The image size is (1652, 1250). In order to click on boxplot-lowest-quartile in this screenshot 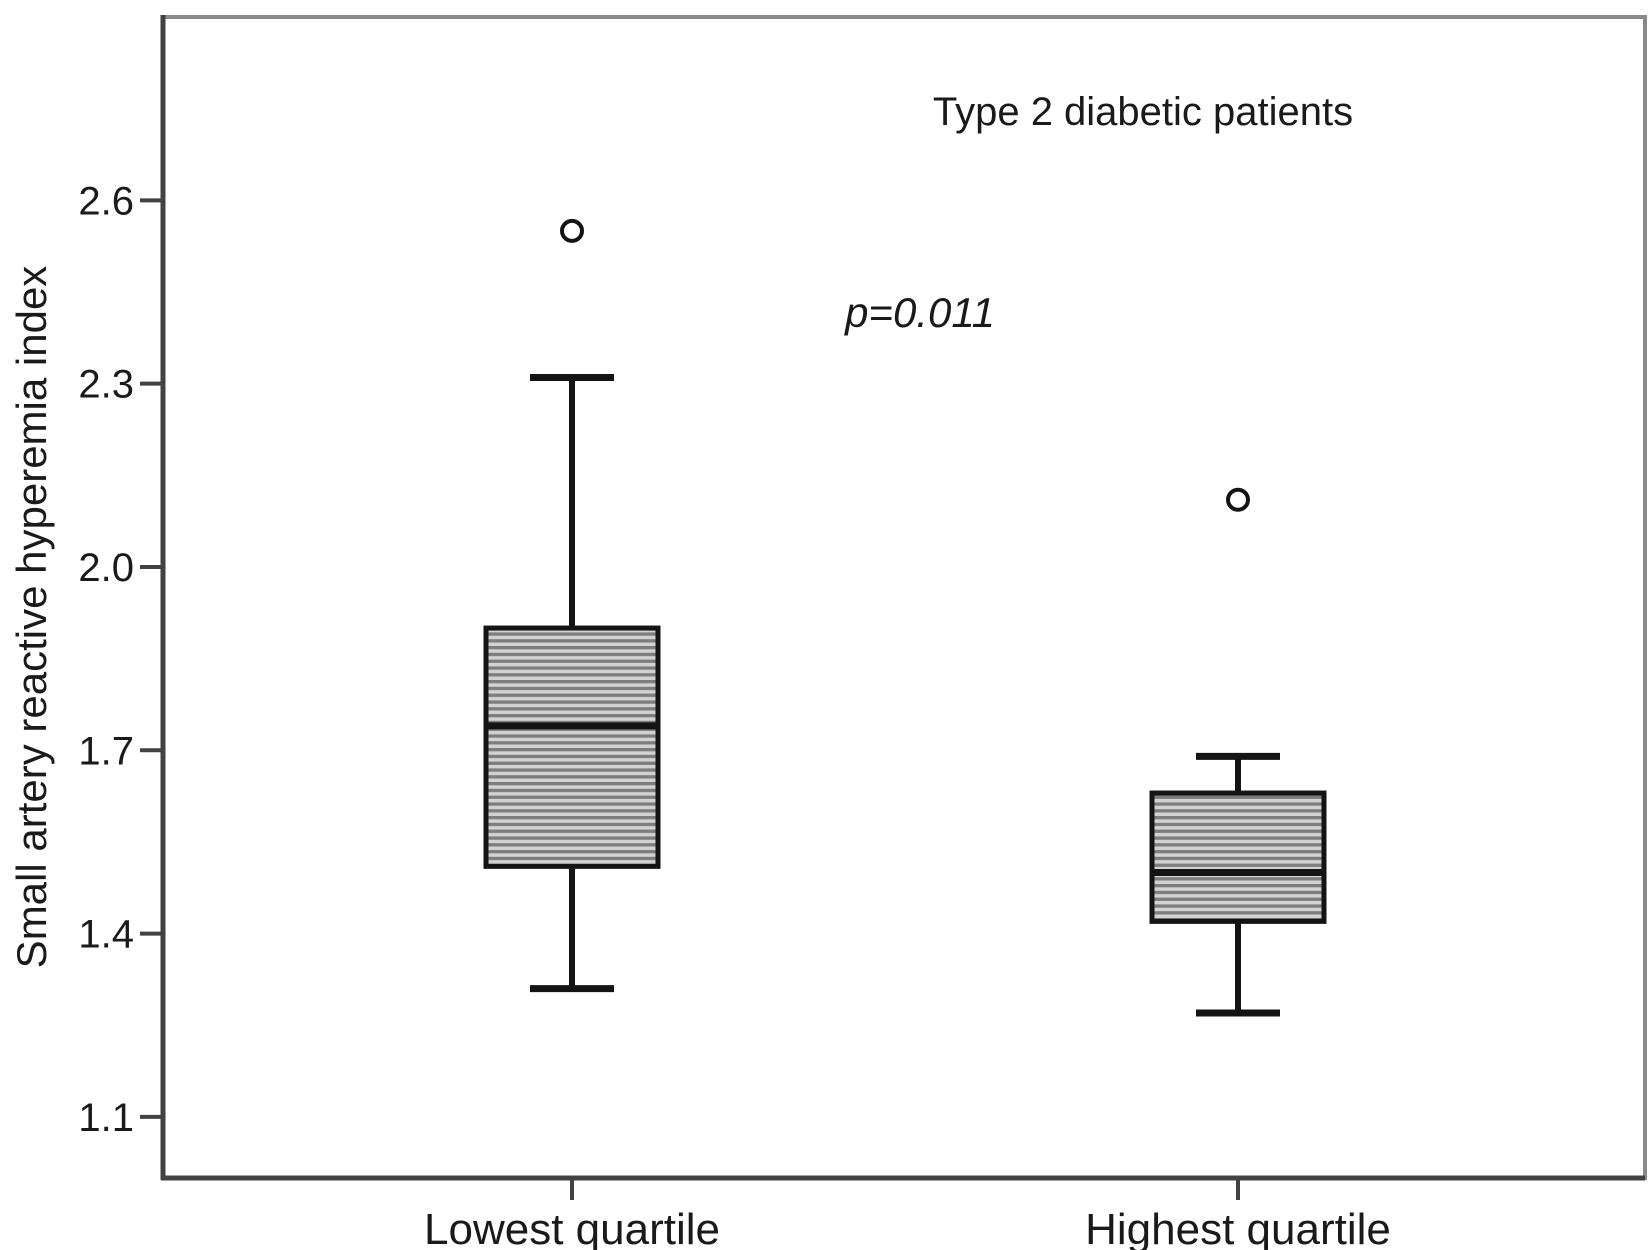, I will do `click(572, 605)`.